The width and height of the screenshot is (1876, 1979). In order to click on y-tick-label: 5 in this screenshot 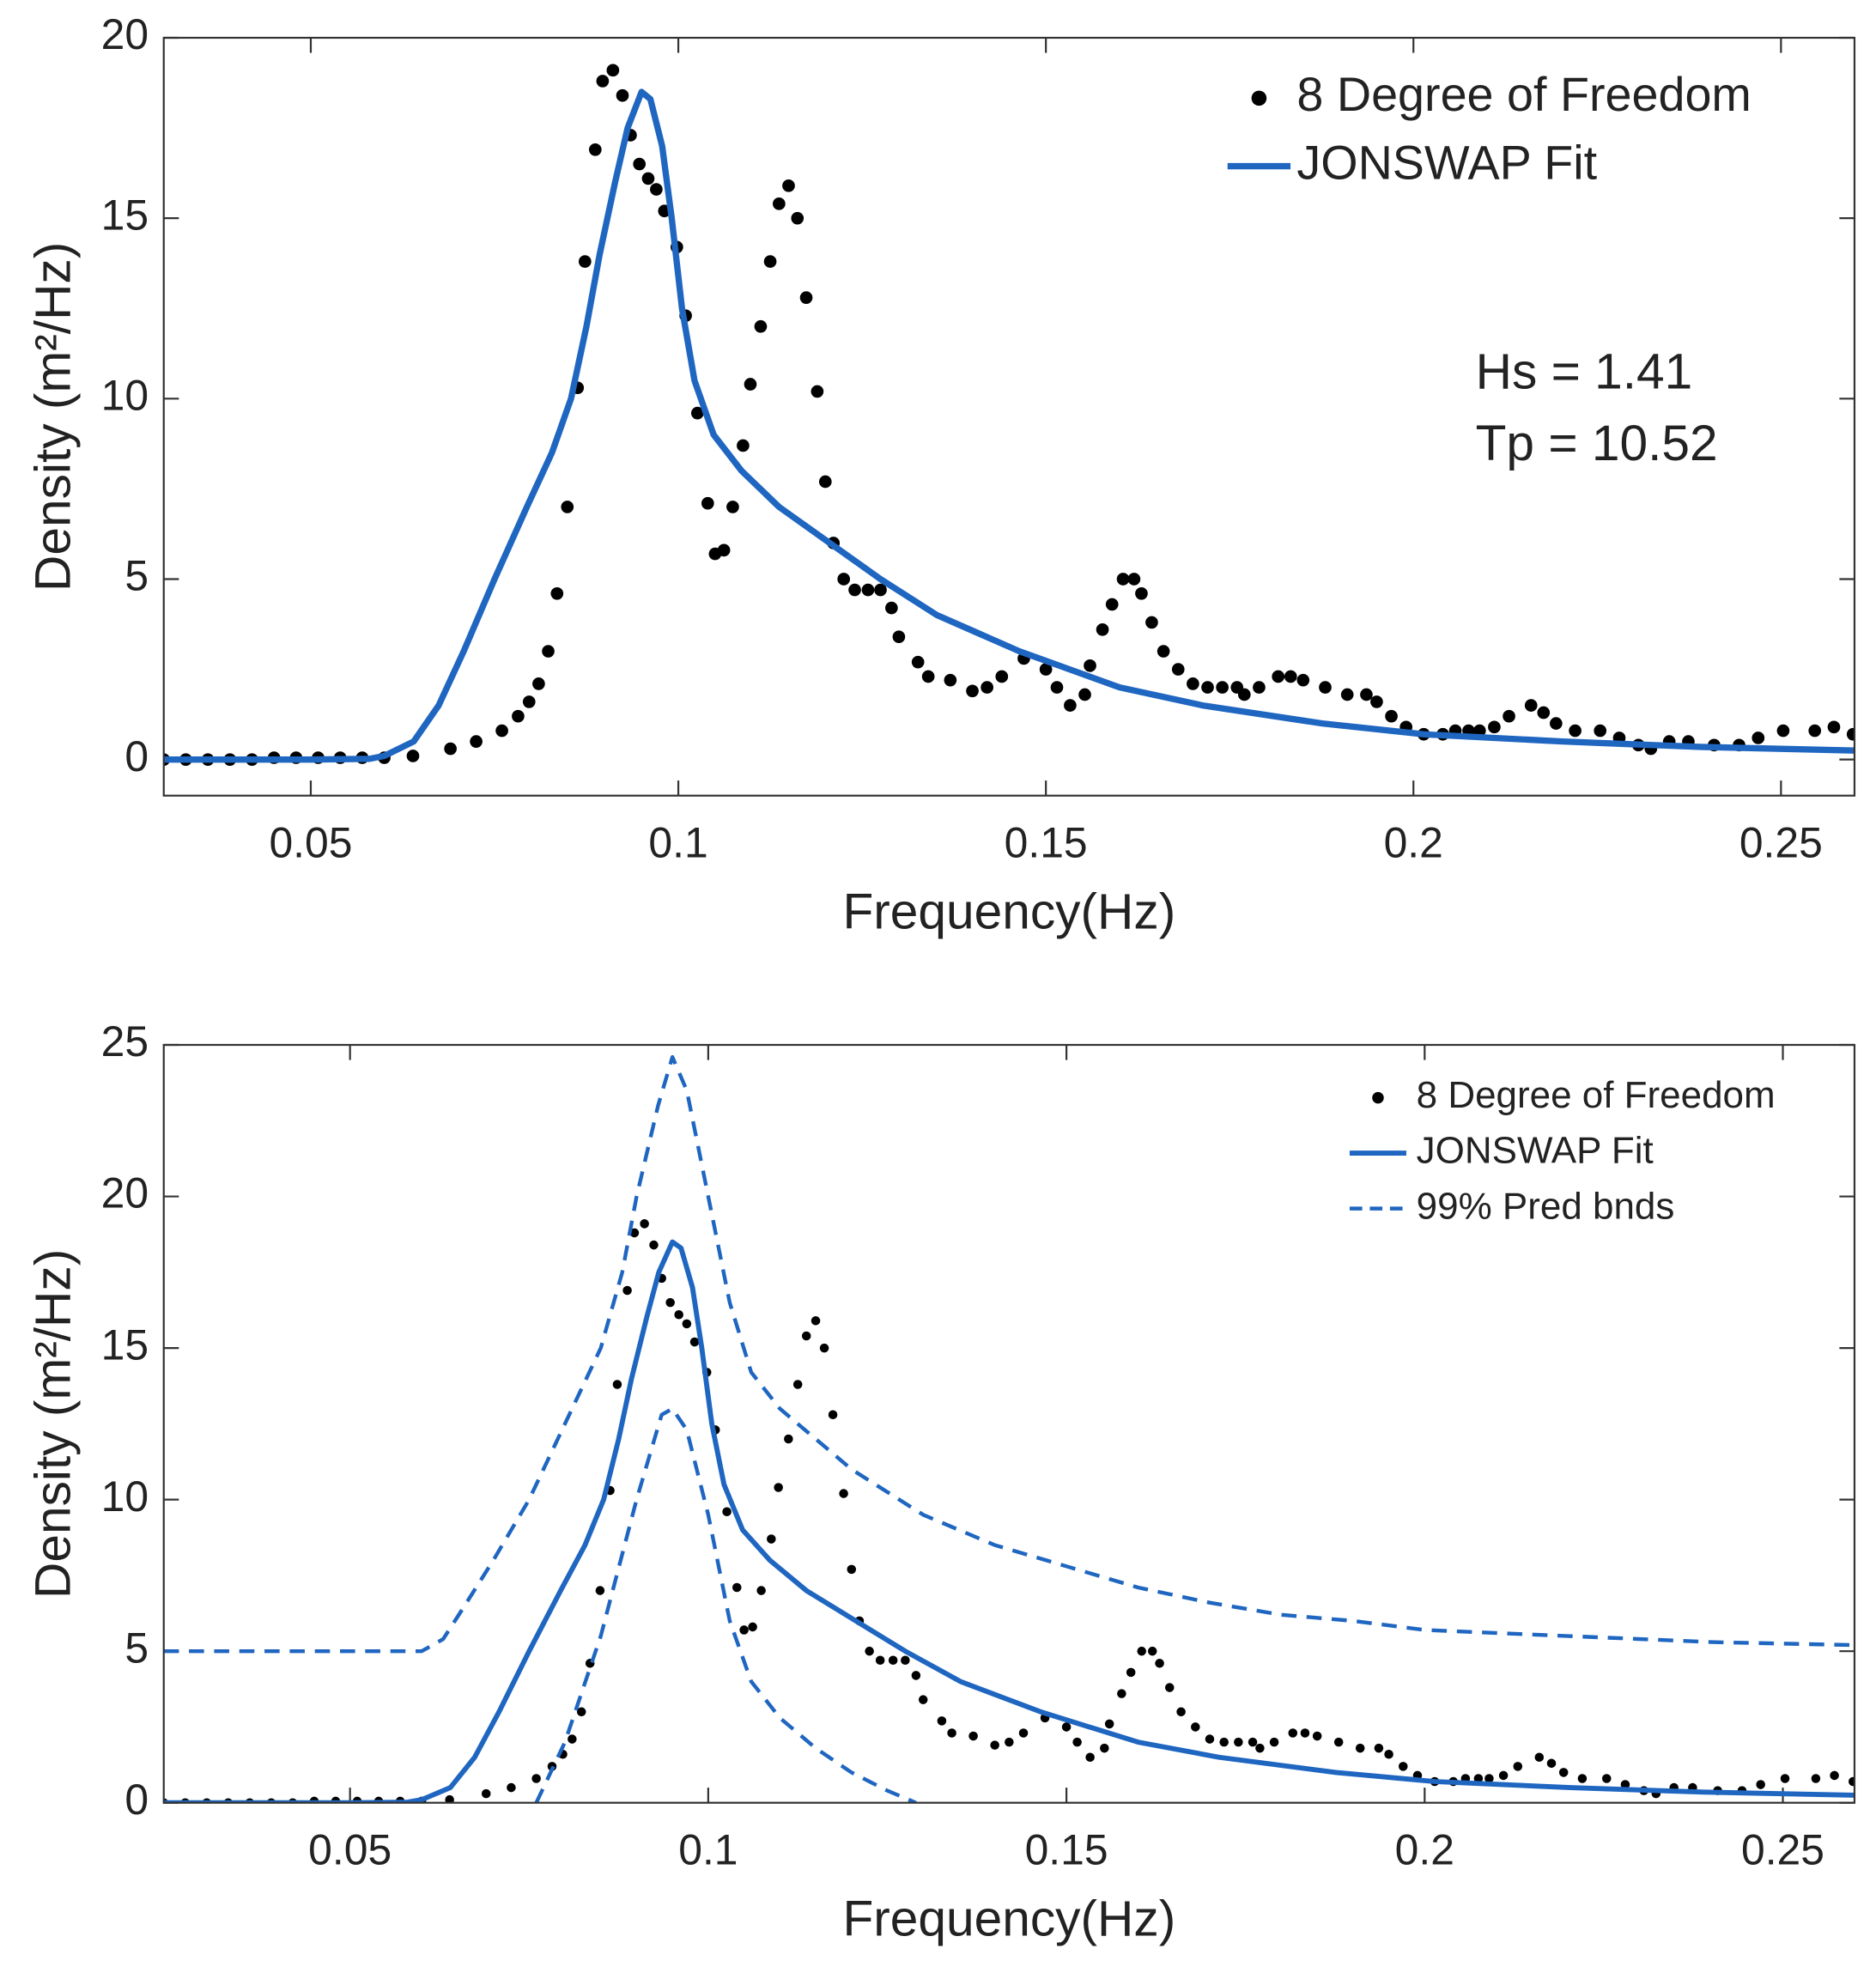, I will do `click(136, 576)`.